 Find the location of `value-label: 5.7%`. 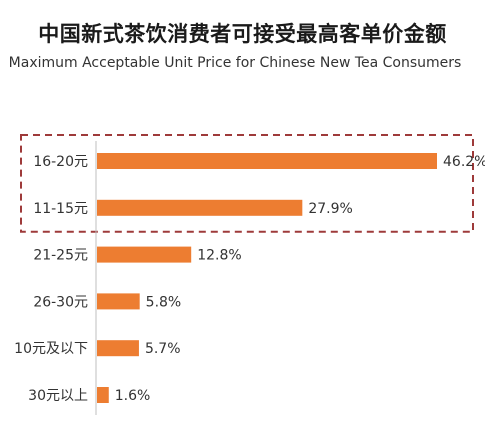

value-label: 5.7% is located at coordinates (163, 349).